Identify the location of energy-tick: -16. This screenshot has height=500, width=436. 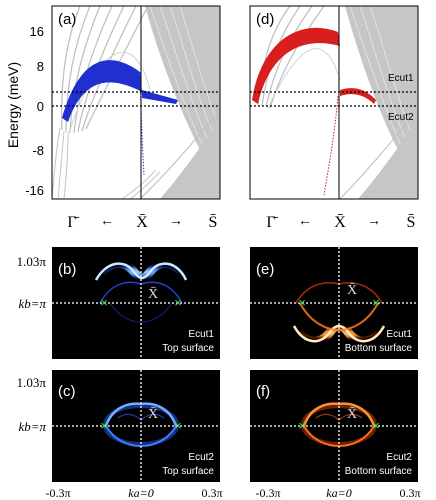
(34, 190).